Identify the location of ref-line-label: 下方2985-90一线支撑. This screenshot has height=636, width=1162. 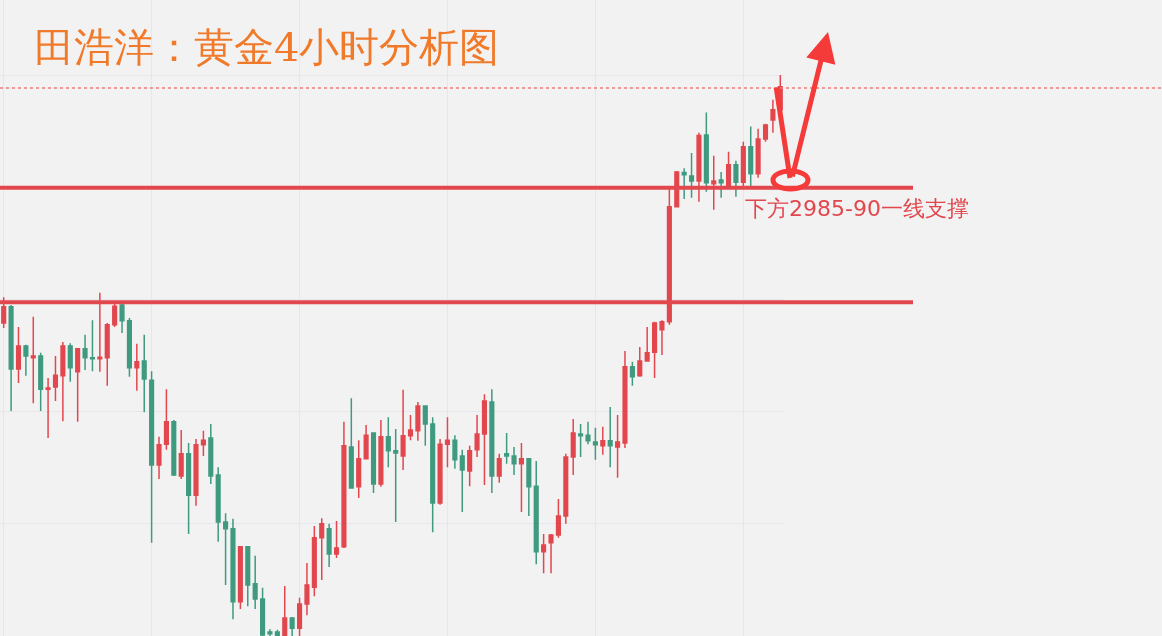
(857, 208).